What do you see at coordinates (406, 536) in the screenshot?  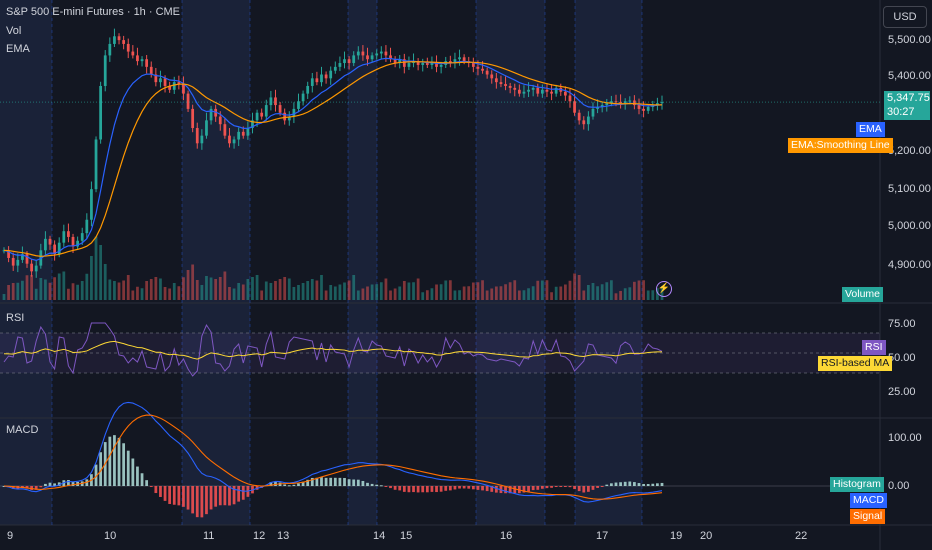 I see `time-label: 15` at bounding box center [406, 536].